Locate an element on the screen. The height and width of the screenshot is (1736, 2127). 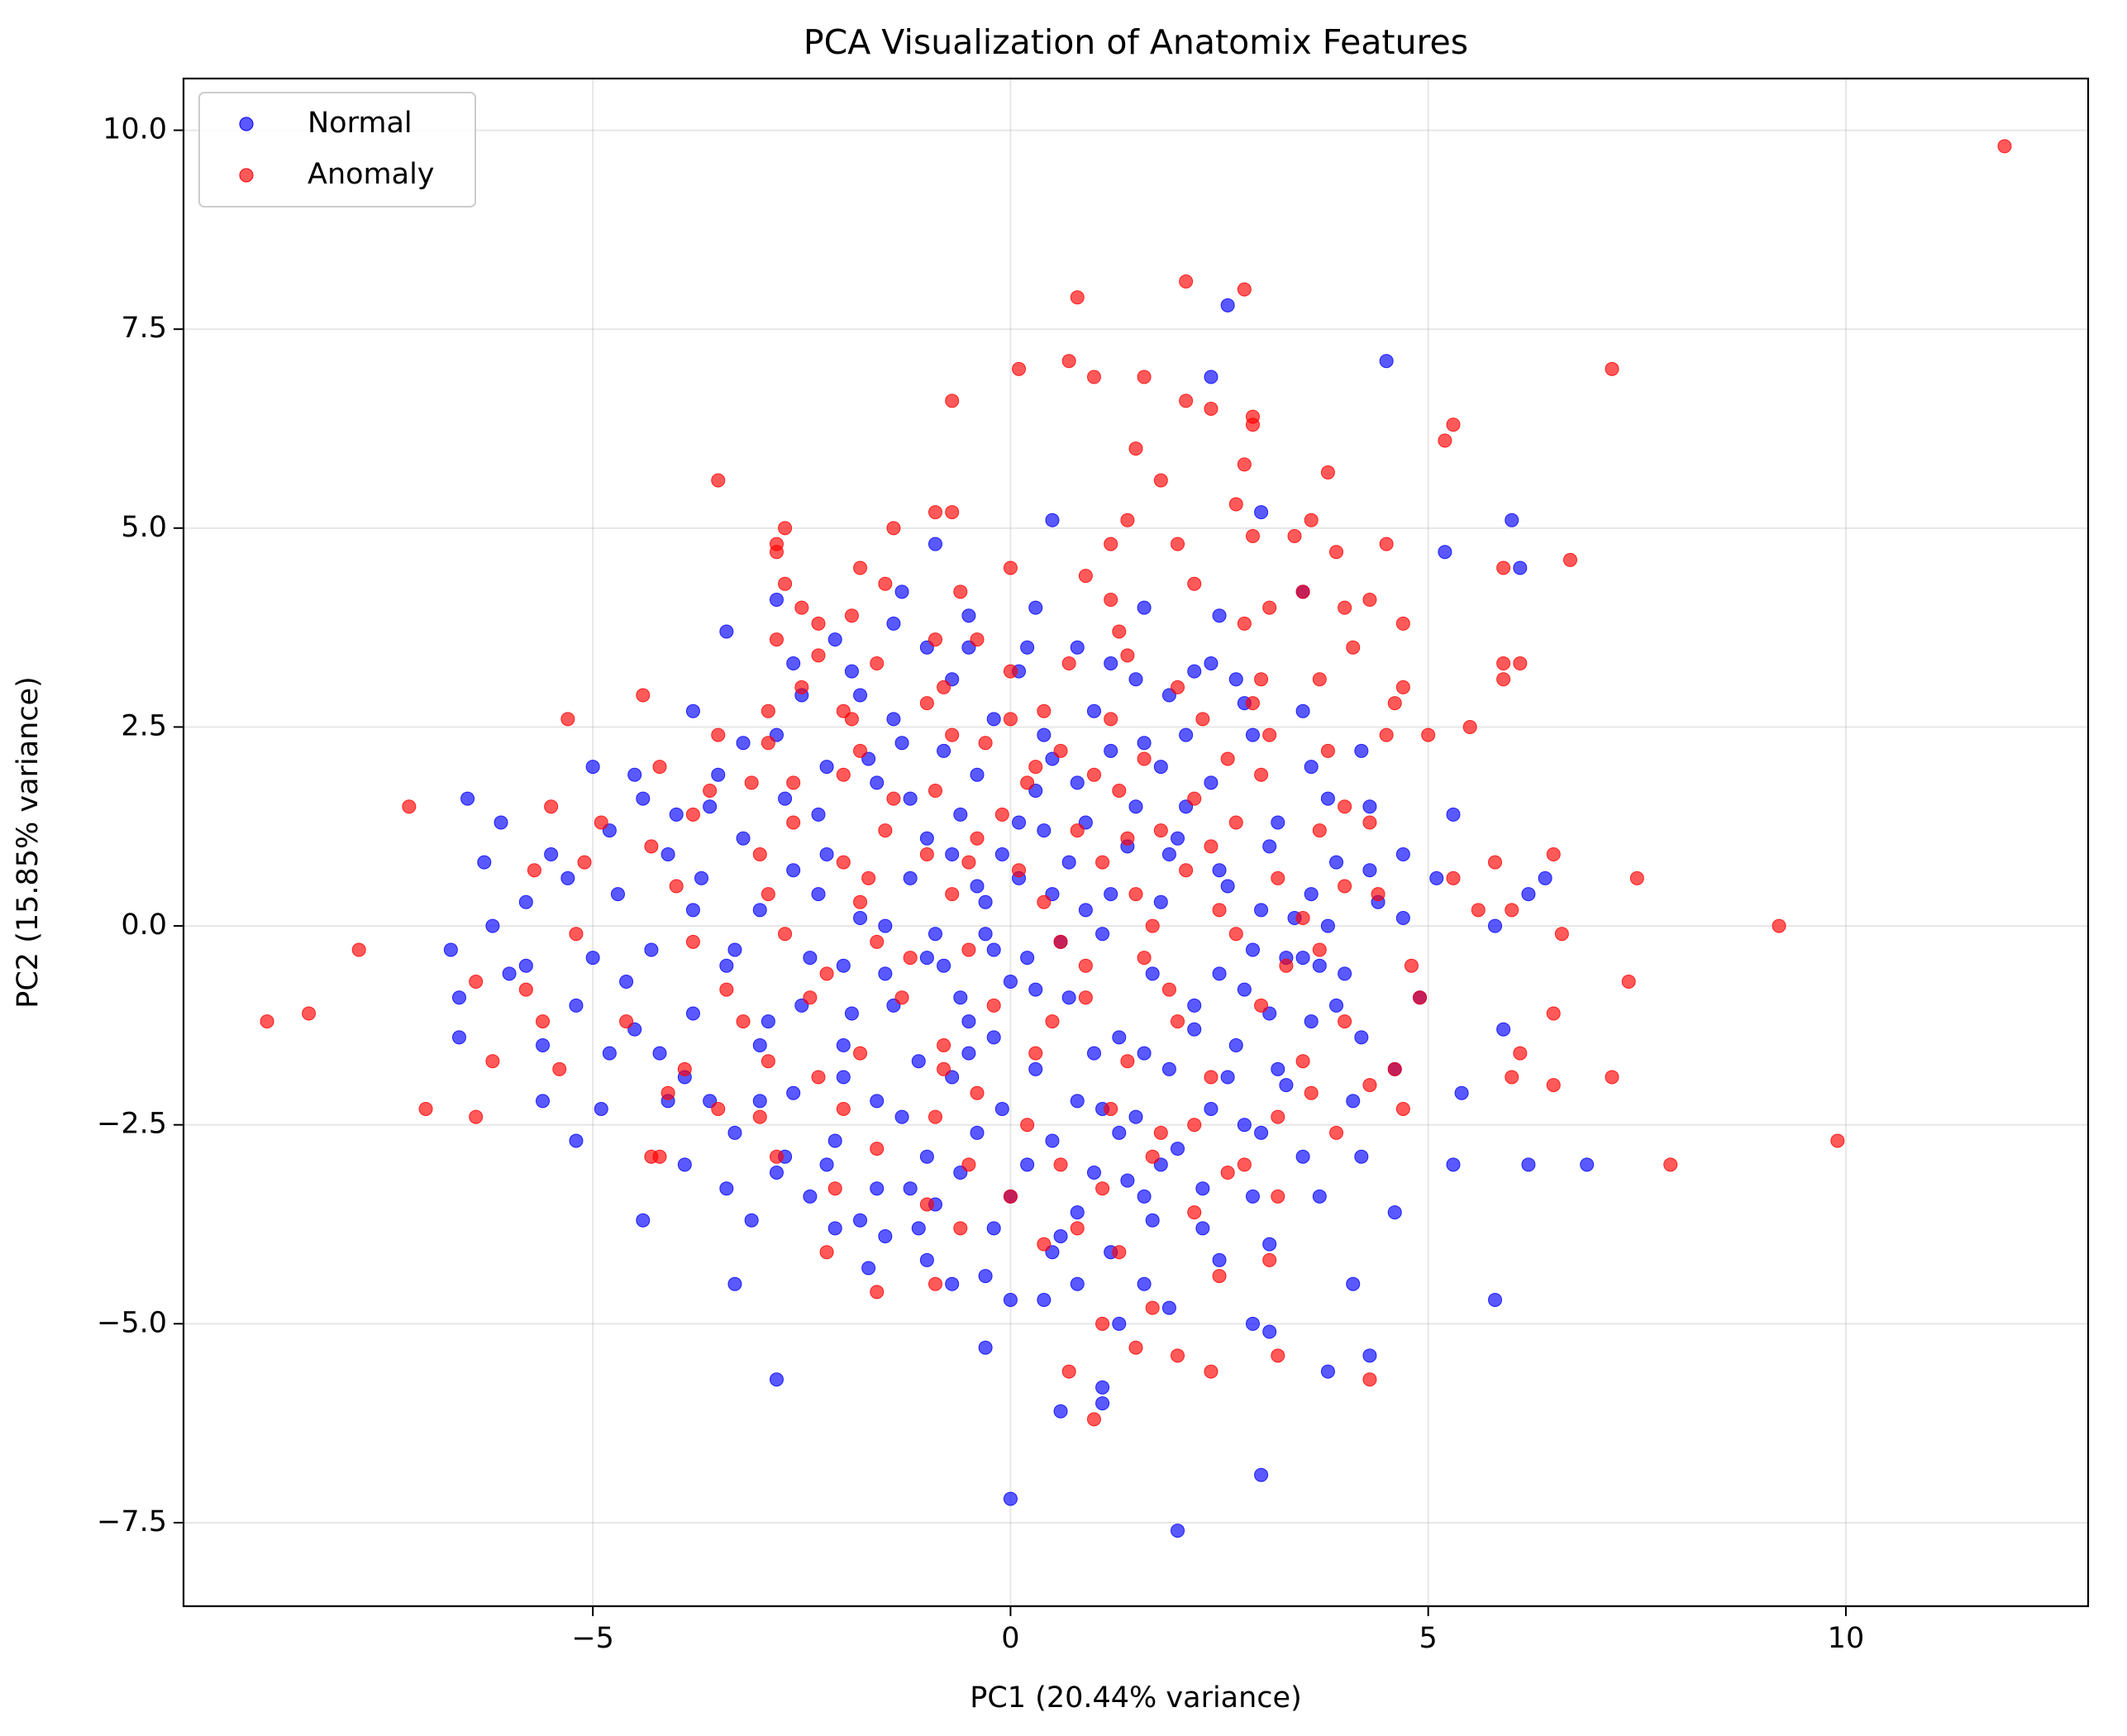
y-tick-label: 0.0 is located at coordinates (144, 925).